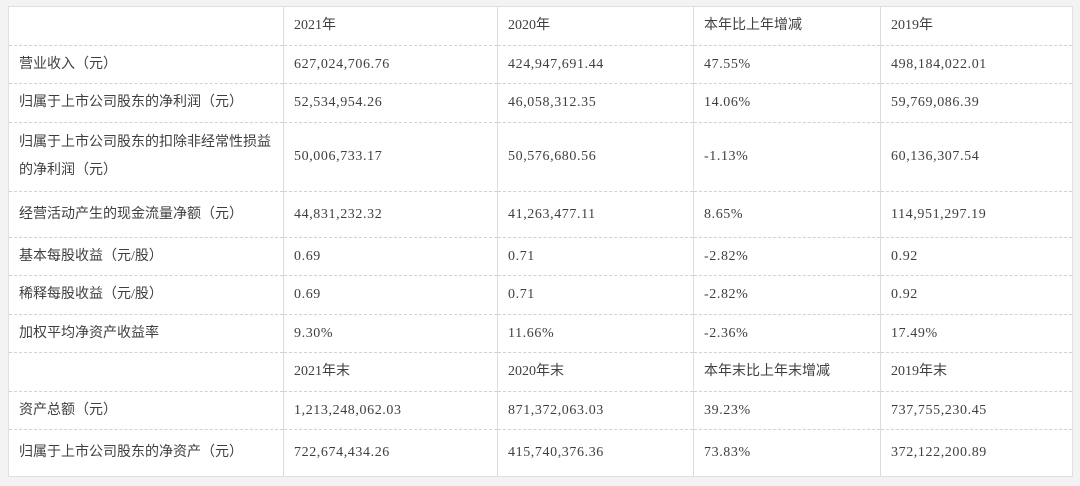 The image size is (1080, 486). Describe the element at coordinates (976, 157) in the screenshot. I see `value-2019: 60,136,307.54` at that location.